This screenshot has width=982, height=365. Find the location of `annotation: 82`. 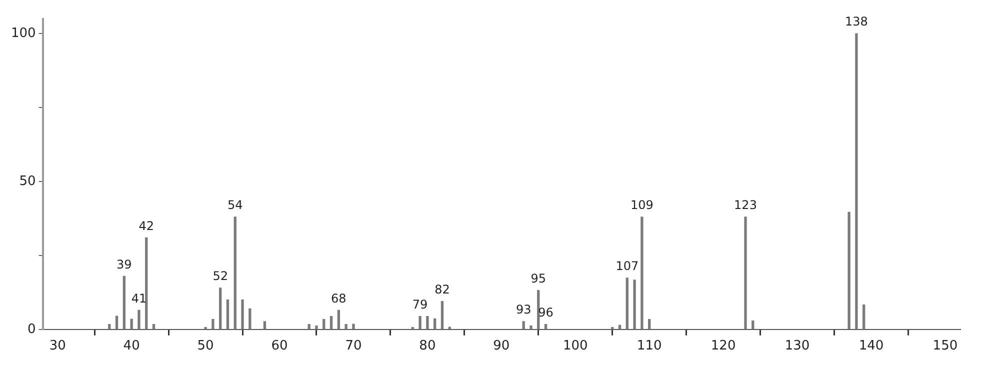

annotation: 82 is located at coordinates (442, 289).